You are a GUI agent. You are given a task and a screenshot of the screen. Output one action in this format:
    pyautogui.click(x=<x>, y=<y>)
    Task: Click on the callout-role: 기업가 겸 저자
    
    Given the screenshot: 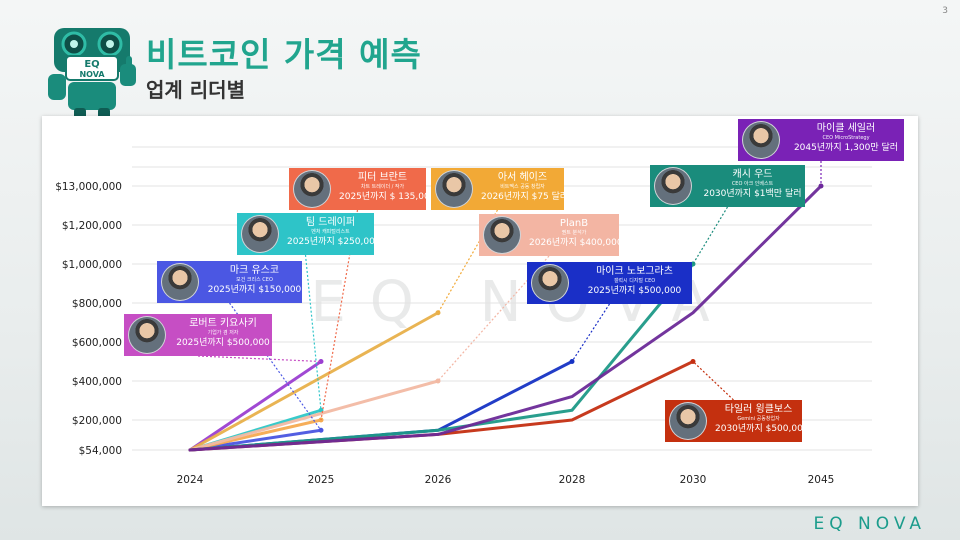 What is the action you would take?
    pyautogui.click(x=223, y=333)
    